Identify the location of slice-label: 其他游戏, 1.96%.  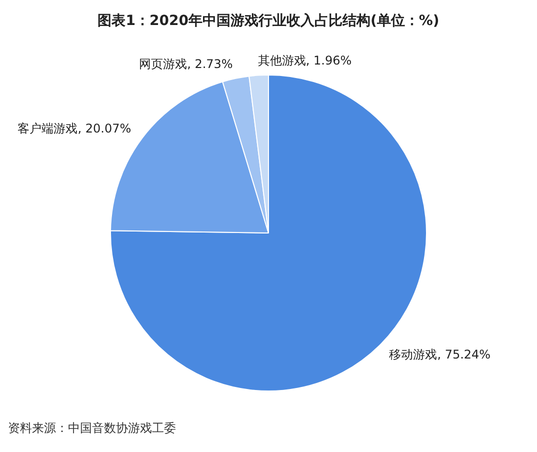
(305, 60).